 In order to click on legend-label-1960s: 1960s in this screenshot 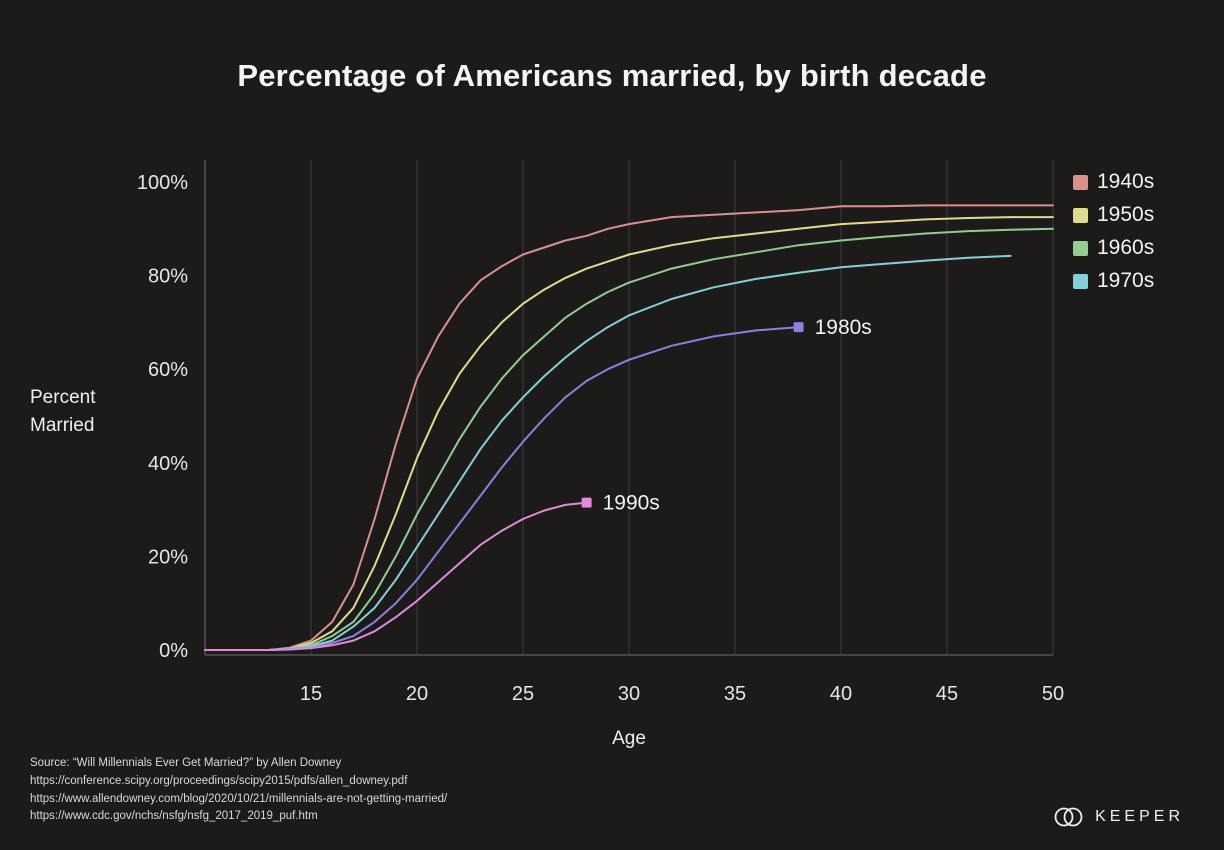, I will do `click(1126, 247)`.